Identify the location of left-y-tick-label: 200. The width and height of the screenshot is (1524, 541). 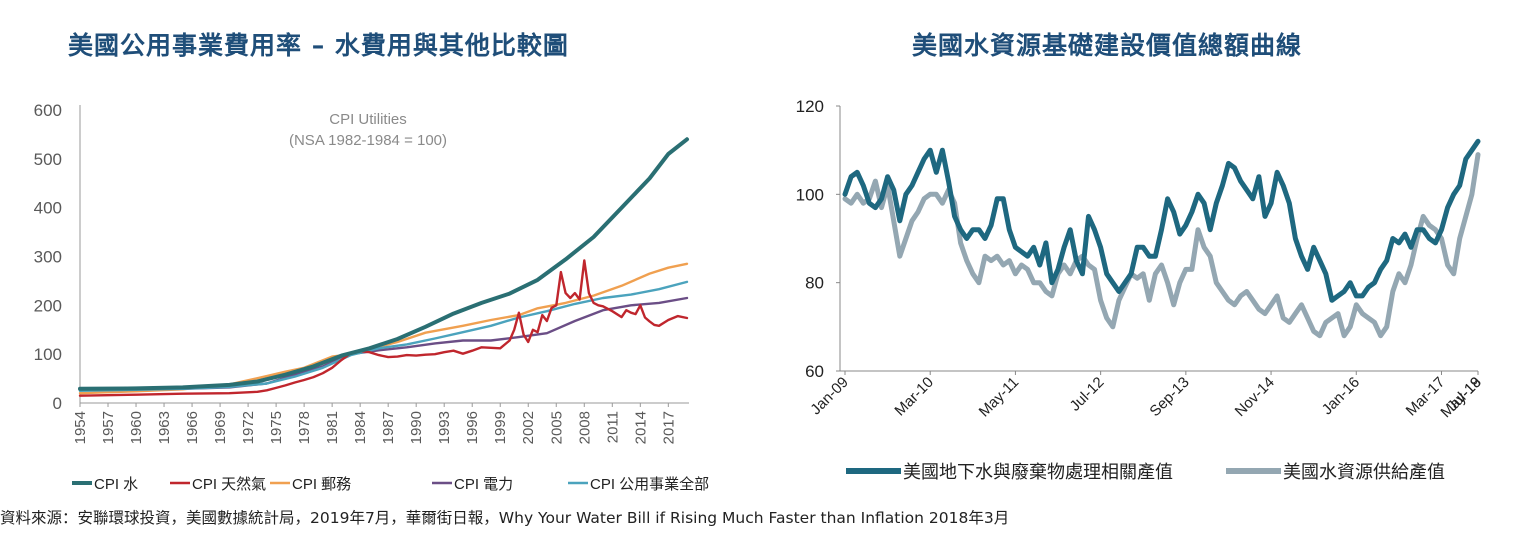
(48, 305).